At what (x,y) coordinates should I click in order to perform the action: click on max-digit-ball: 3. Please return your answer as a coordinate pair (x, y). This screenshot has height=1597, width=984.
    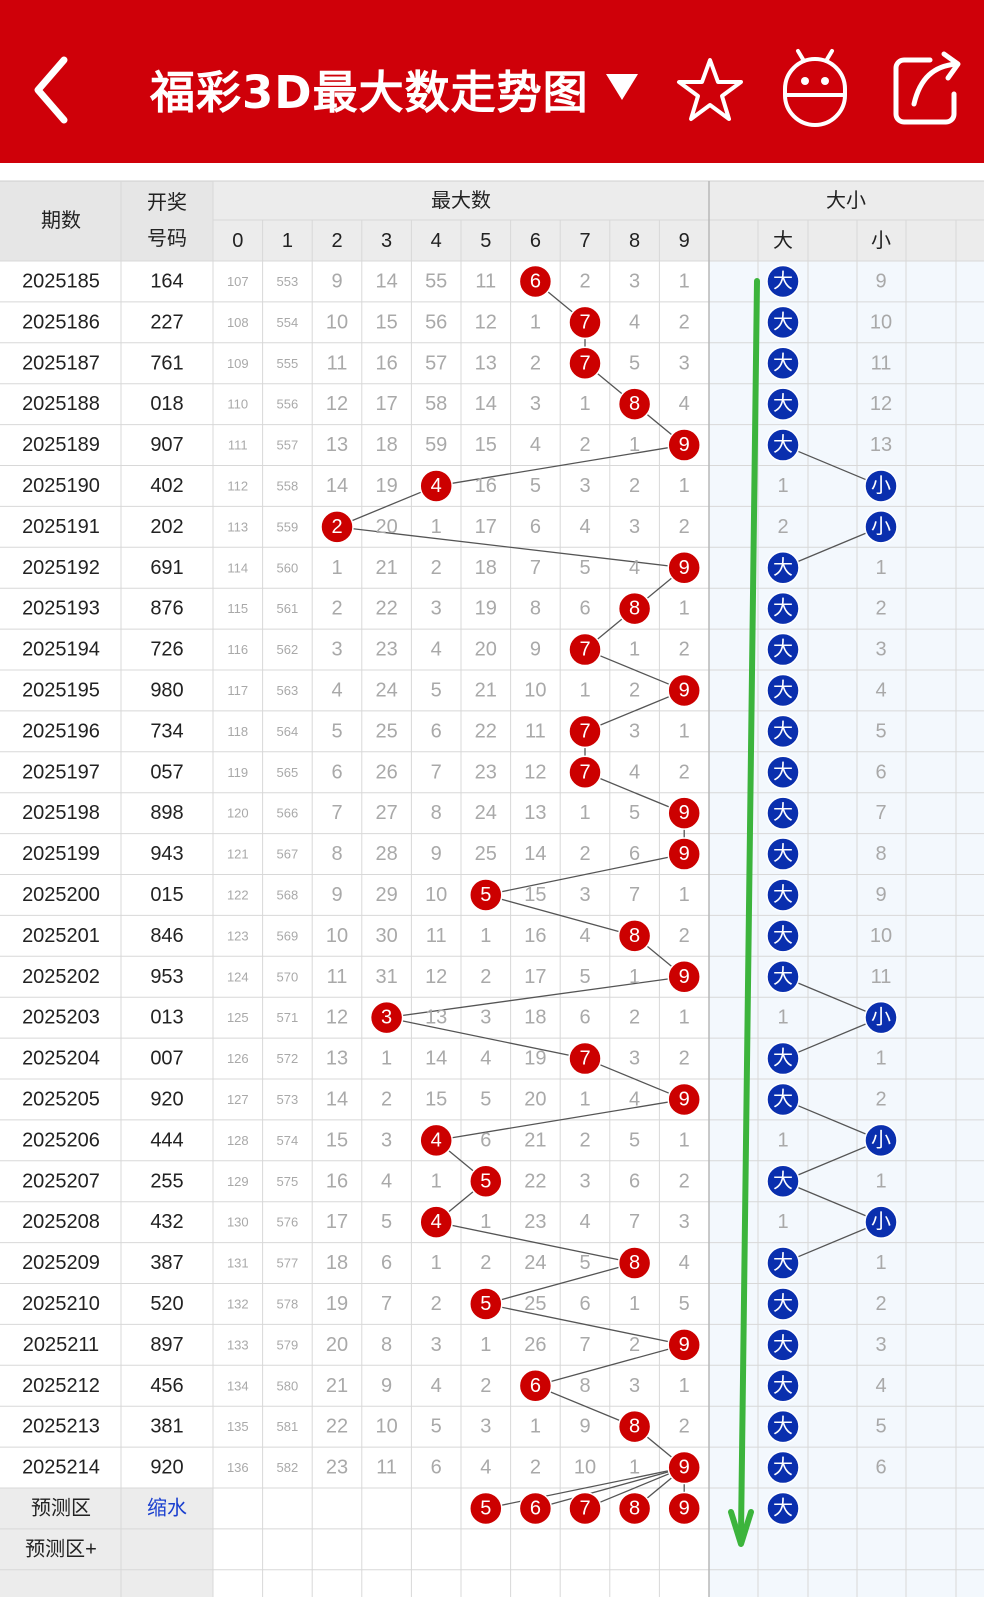
    Looking at the image, I should click on (386, 1017).